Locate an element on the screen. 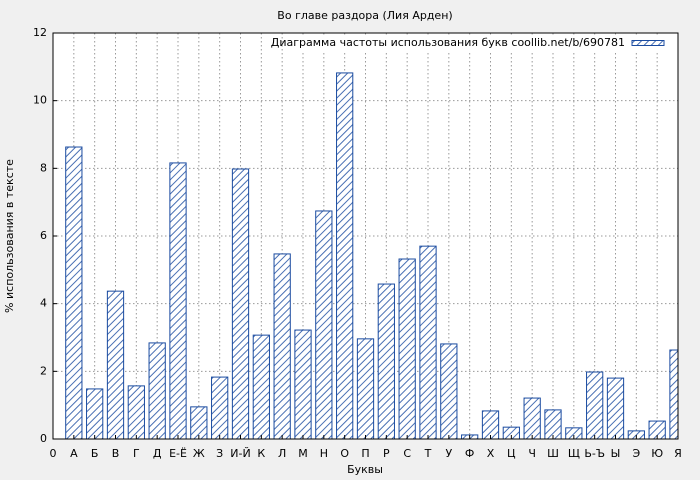  x-tick-label: Ч is located at coordinates (532, 453).